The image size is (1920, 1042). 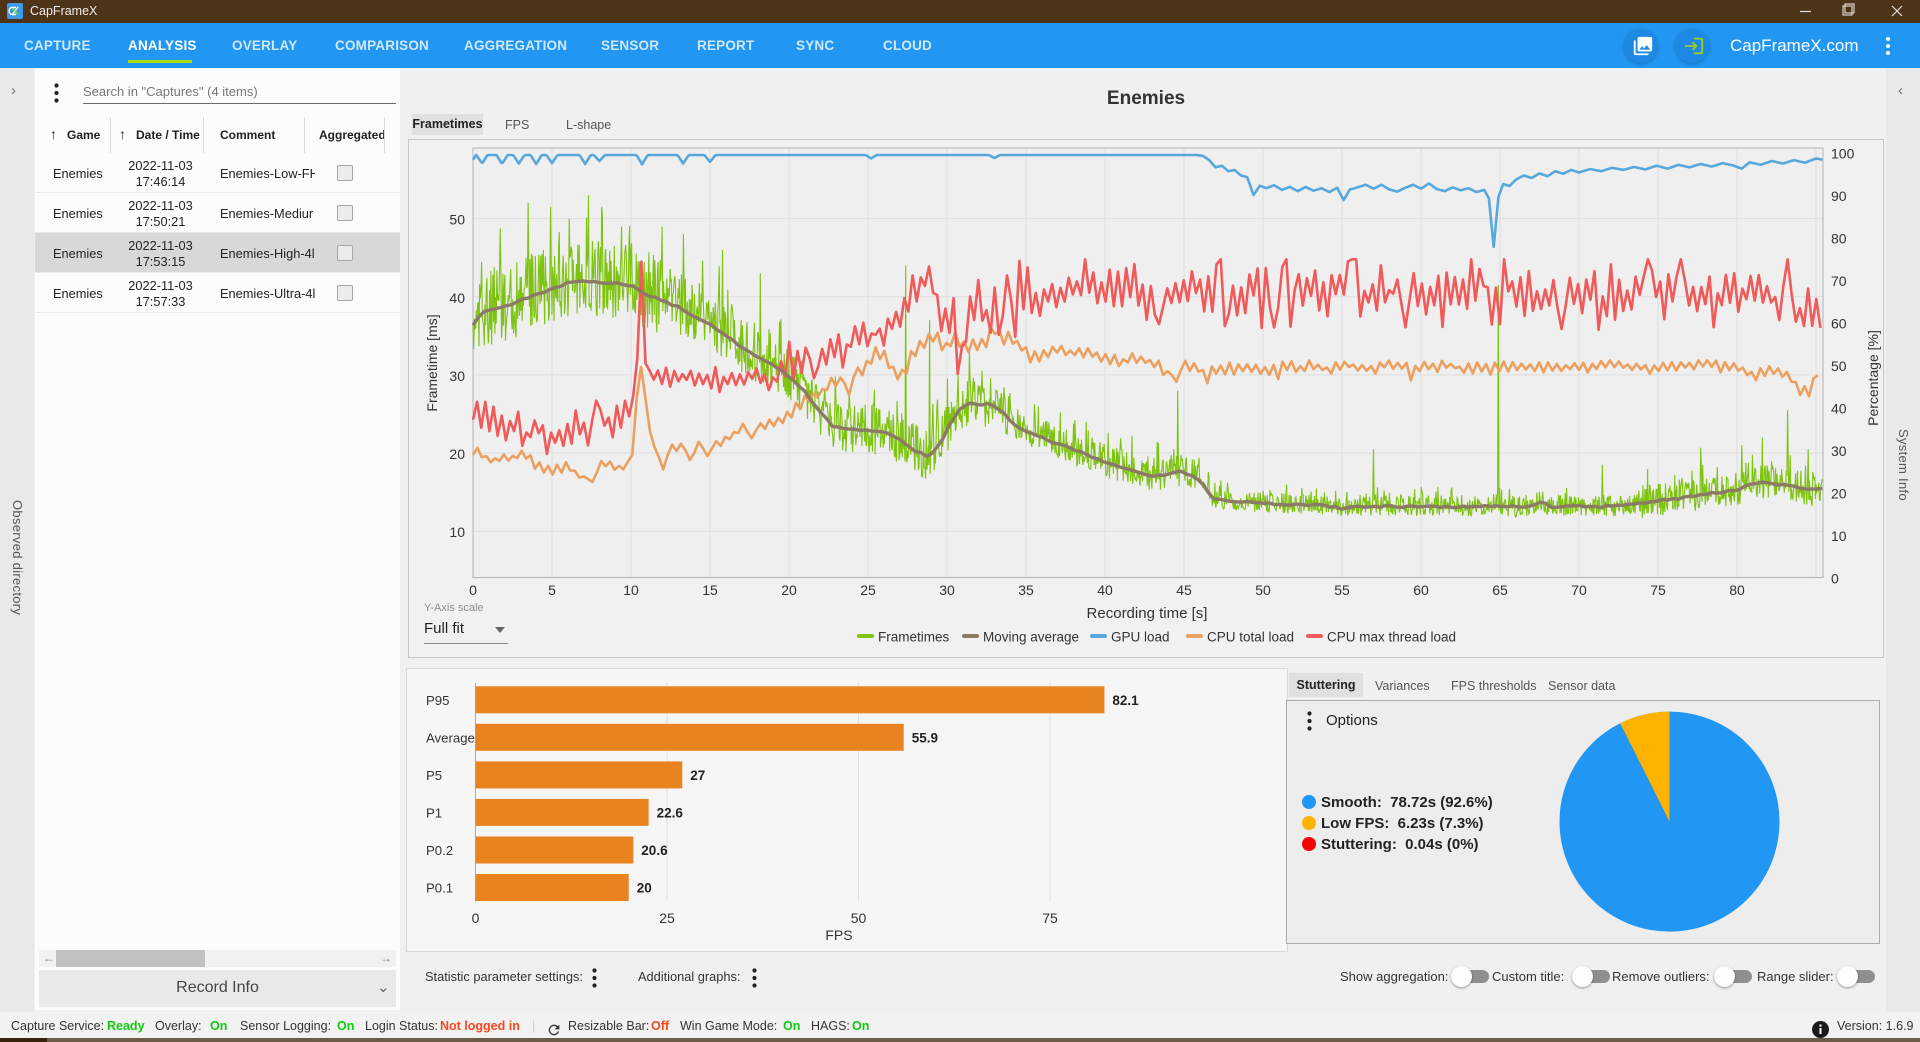 I want to click on svg-text: P95, so click(x=437, y=700).